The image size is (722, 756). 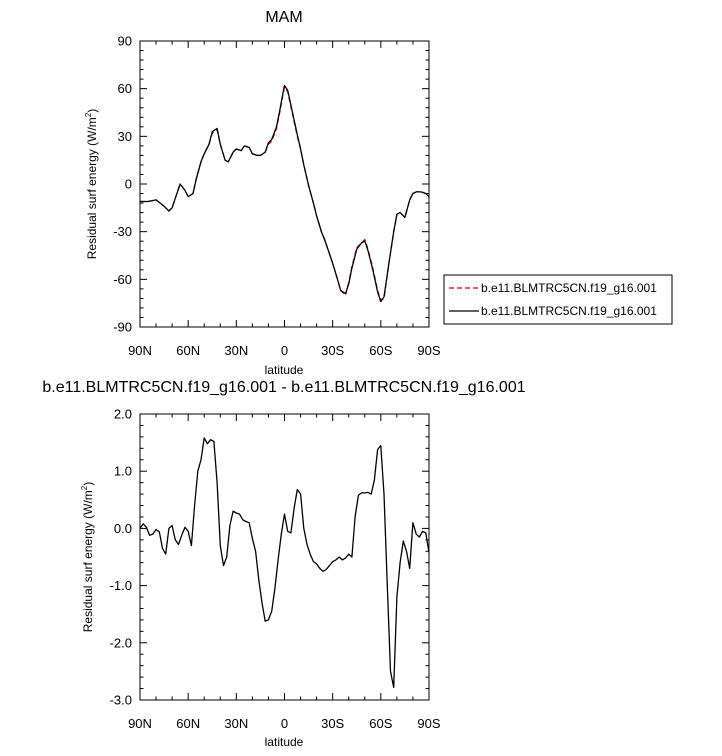 What do you see at coordinates (123, 528) in the screenshot?
I see `y-tick-label: 0.0` at bounding box center [123, 528].